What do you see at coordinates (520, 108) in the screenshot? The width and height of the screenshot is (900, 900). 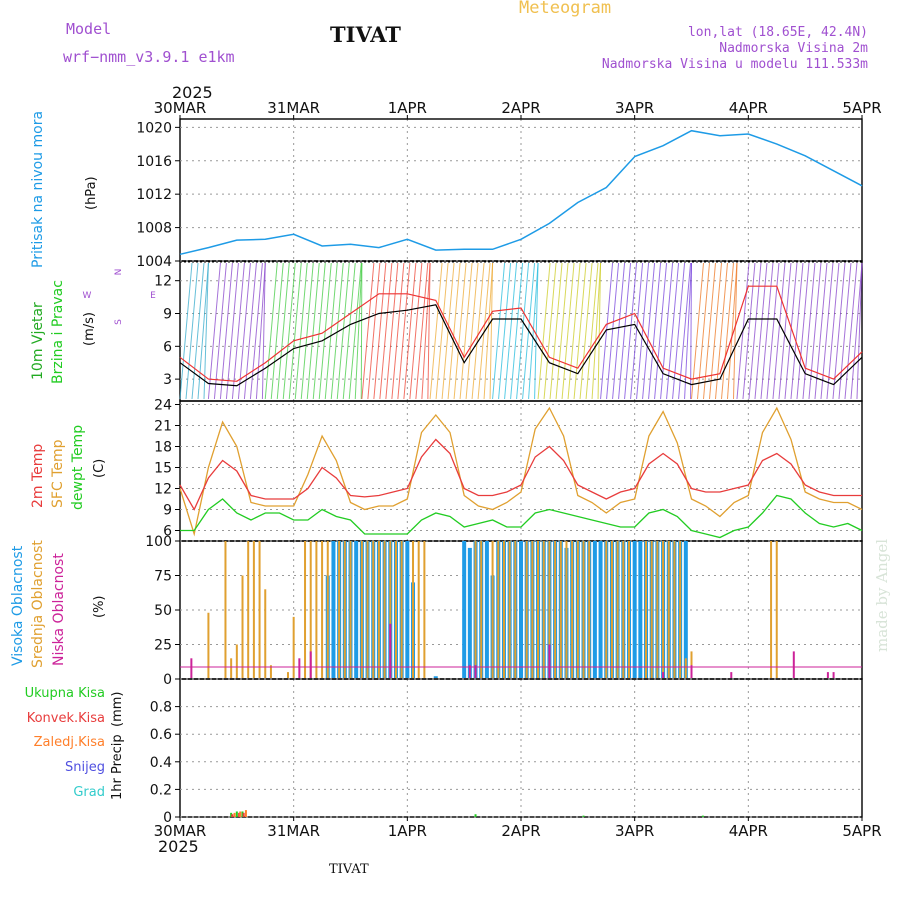 I see `x-tick-label-top: 2APR` at bounding box center [520, 108].